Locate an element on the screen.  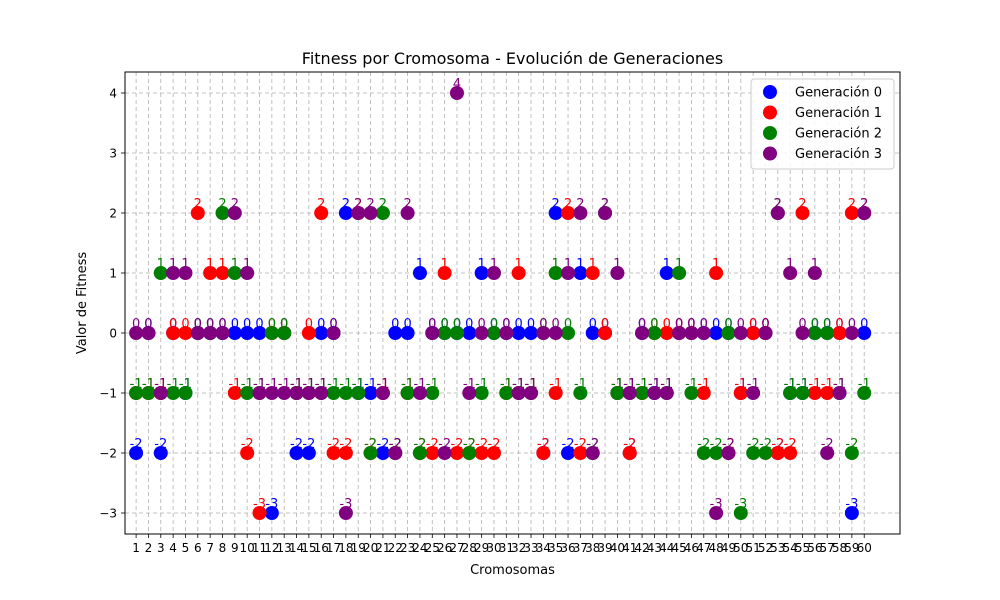
x-tick-label: 58 is located at coordinates (839, 548).